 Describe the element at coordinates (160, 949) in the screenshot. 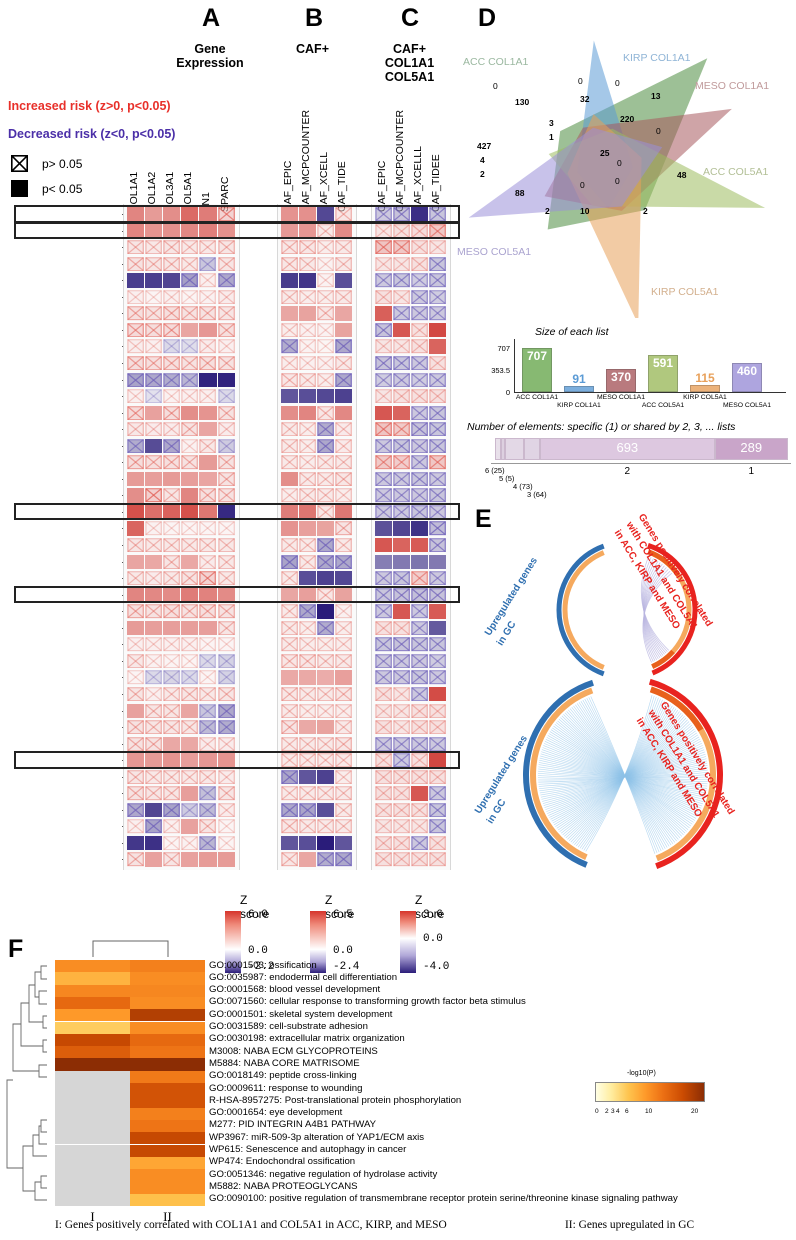

I see `column-dendrogram` at that location.